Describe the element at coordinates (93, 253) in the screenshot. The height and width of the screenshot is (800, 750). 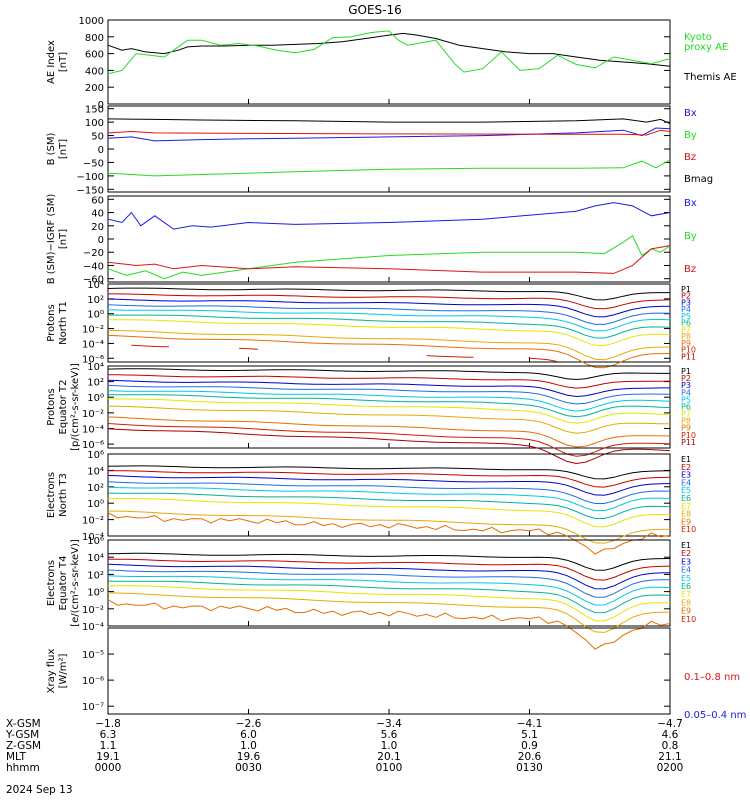
I see `y-tick-label: −20` at that location.